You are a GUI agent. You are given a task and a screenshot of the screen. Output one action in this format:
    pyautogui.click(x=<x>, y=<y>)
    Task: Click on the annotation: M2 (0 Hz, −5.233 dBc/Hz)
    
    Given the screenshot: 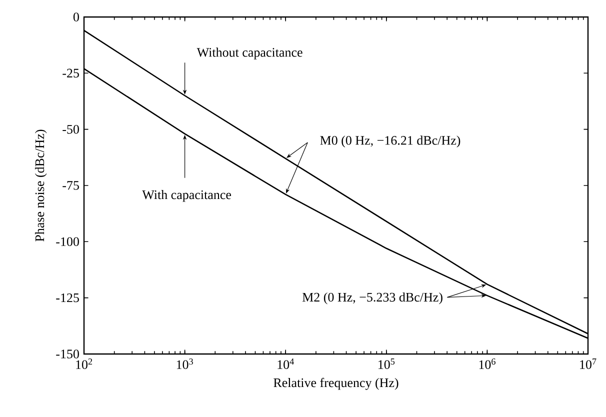 What is the action you would take?
    pyautogui.click(x=372, y=298)
    